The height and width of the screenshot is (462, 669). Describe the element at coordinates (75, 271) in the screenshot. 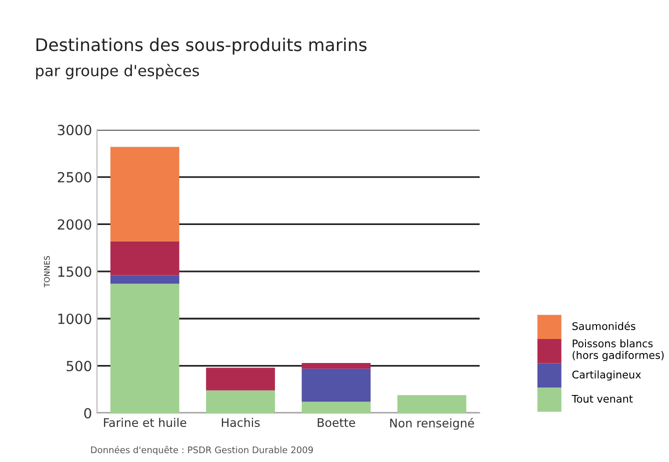

I see `y-tick-label: 1500` at that location.